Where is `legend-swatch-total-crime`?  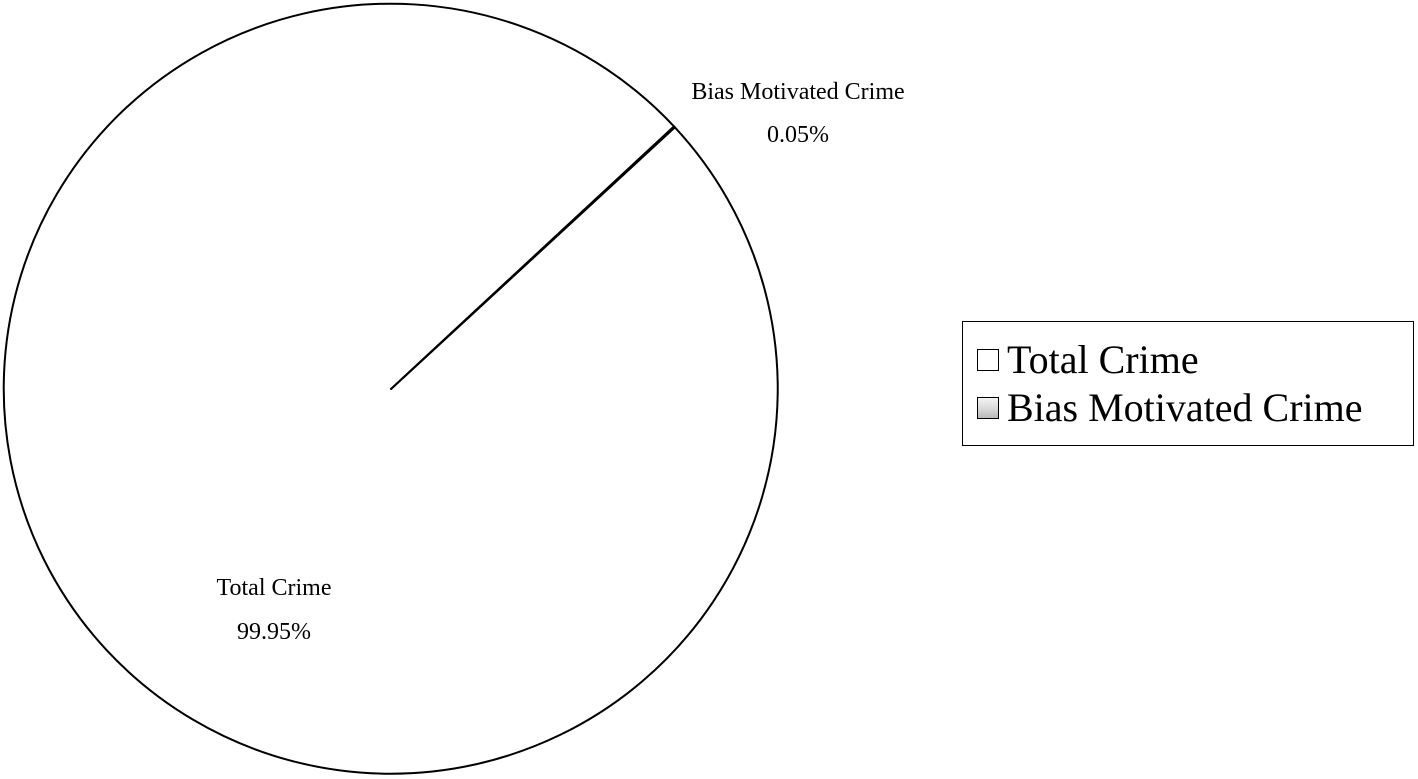 legend-swatch-total-crime is located at coordinates (988, 360).